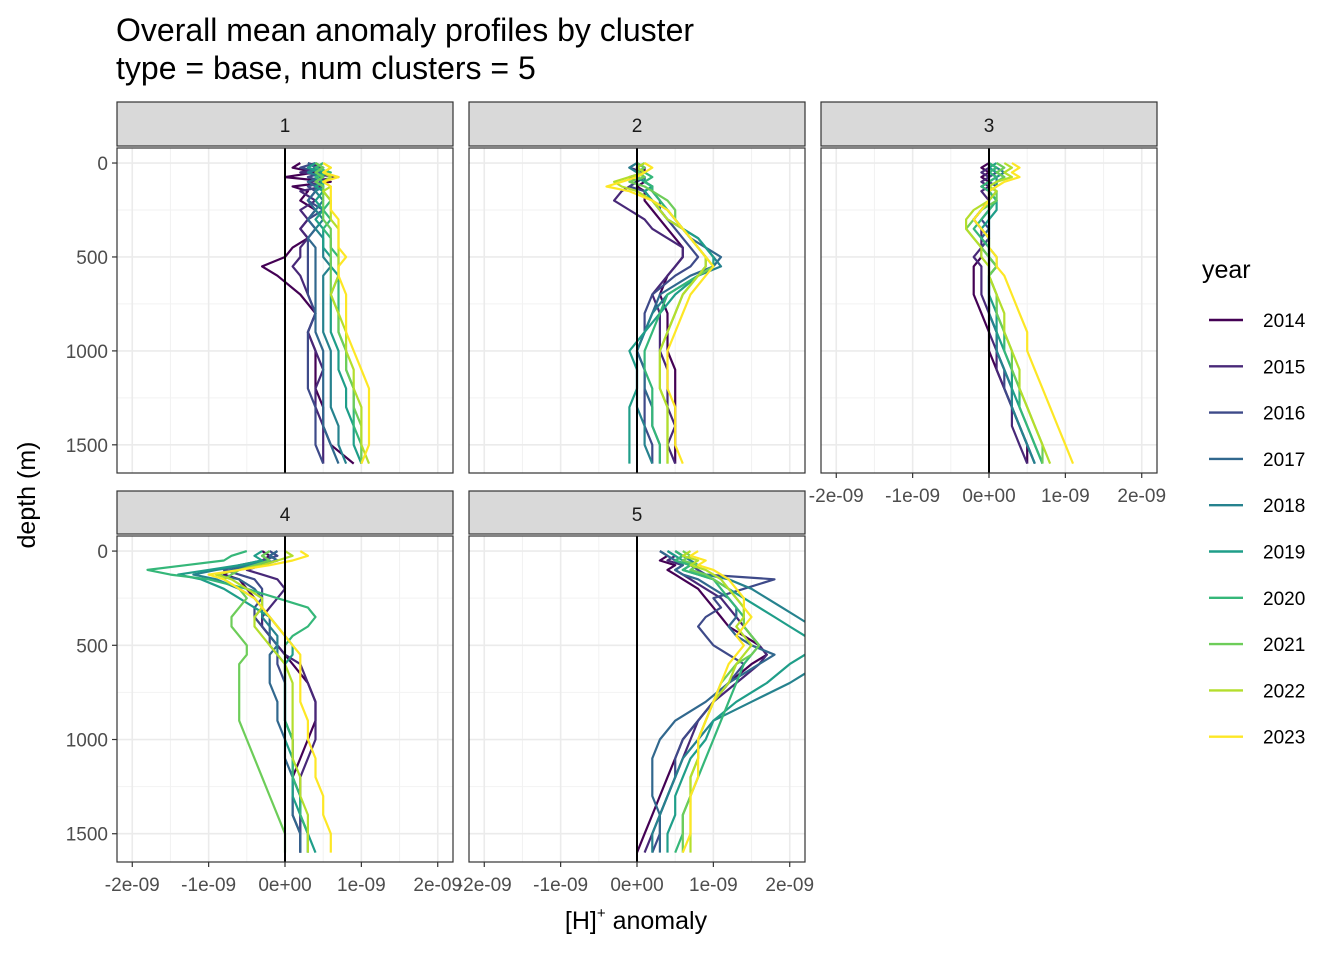 This screenshot has height=965, width=1344. Describe the element at coordinates (326, 68) in the screenshot. I see `chart-subtitle: type = base, num clusters = 5` at that location.